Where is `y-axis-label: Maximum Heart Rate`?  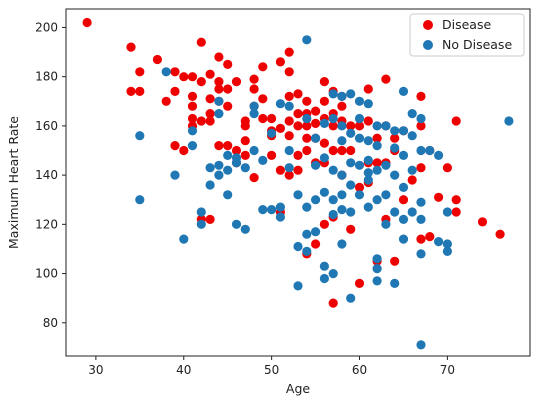 y-axis-label: Maximum Heart Rate is located at coordinates (13, 182).